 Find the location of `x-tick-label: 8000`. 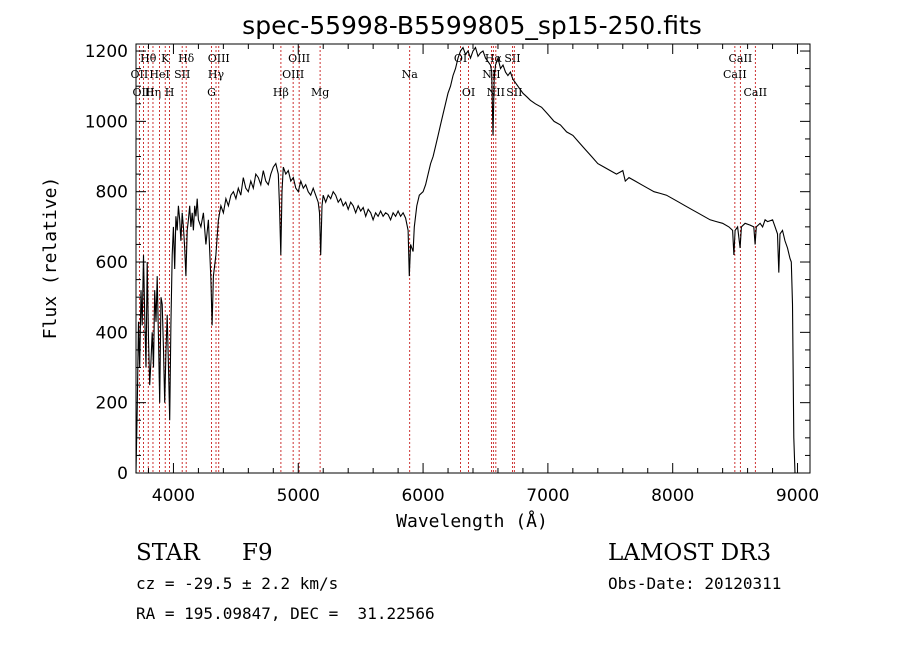

x-tick-label: 8000 is located at coordinates (672, 496).